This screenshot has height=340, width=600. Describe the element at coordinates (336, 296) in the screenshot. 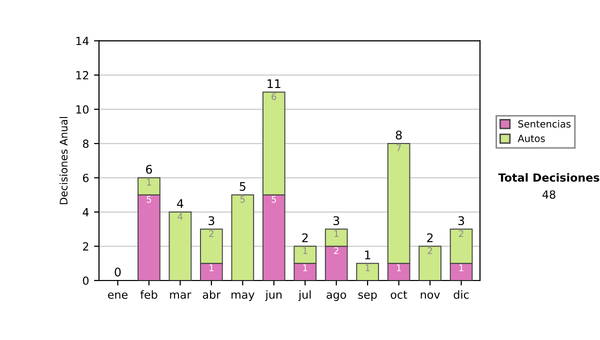

I see `x-tick-label: ago` at that location.